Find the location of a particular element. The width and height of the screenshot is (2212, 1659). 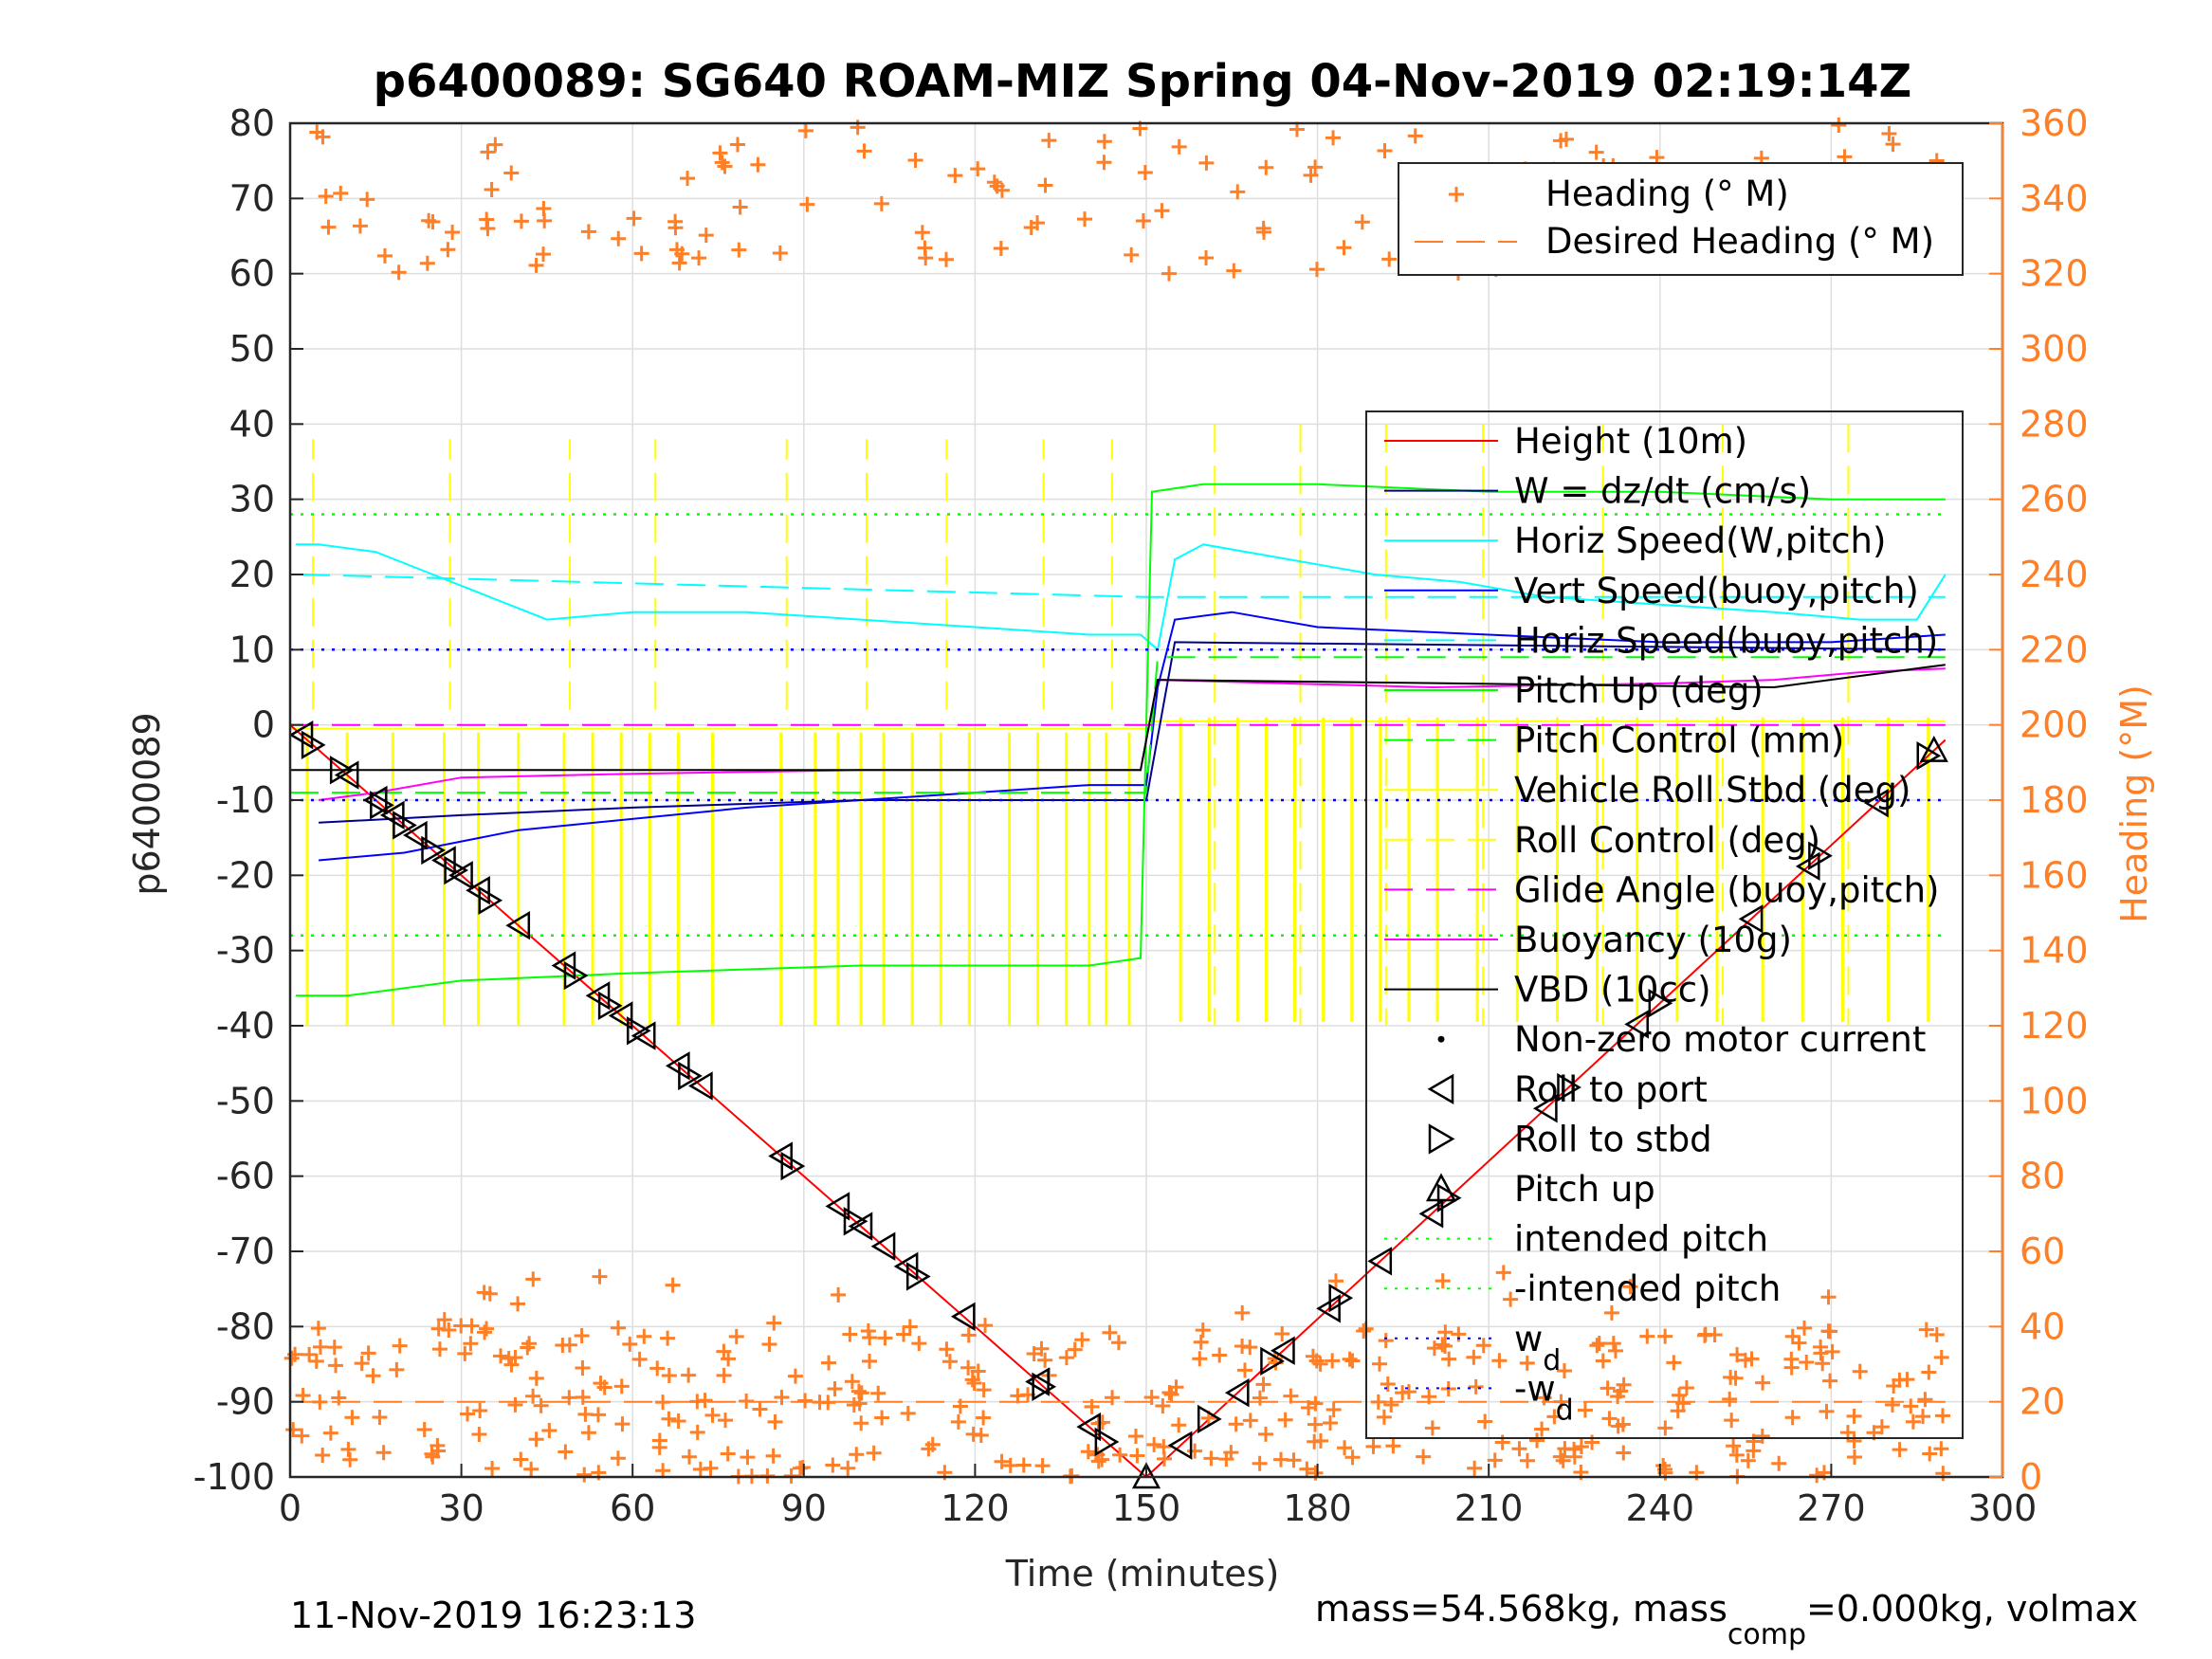

y-right-tick-label: 300 is located at coordinates (2054, 349).